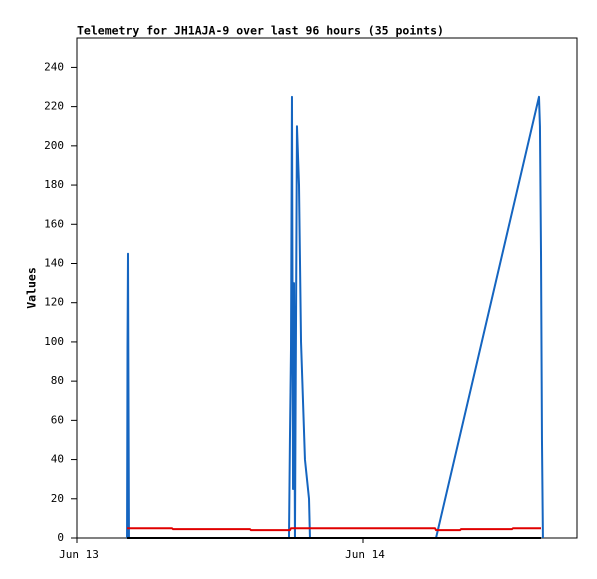 This screenshot has height=579, width=597. I want to click on y-tick-label: 120, so click(54, 302).